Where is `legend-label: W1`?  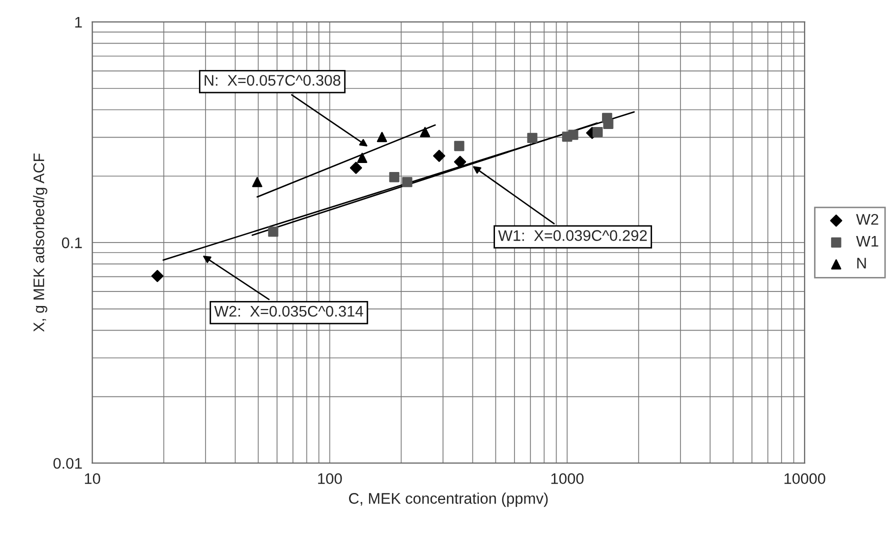
legend-label: W1 is located at coordinates (867, 241).